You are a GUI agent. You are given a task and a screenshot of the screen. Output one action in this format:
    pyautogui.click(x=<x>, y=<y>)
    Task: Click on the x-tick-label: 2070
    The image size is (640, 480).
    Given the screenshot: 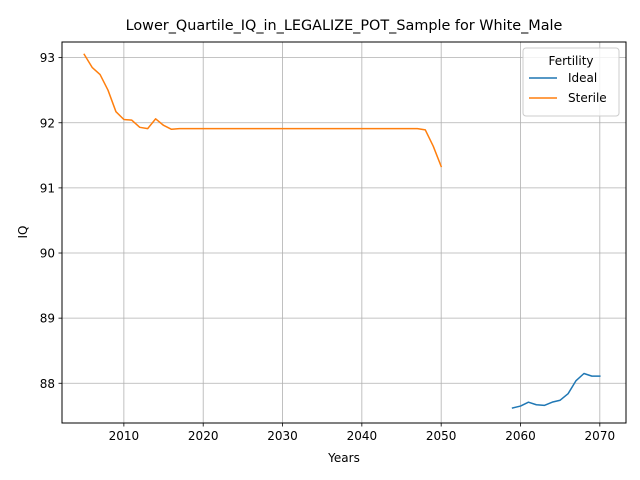 What is the action you would take?
    pyautogui.click(x=600, y=436)
    